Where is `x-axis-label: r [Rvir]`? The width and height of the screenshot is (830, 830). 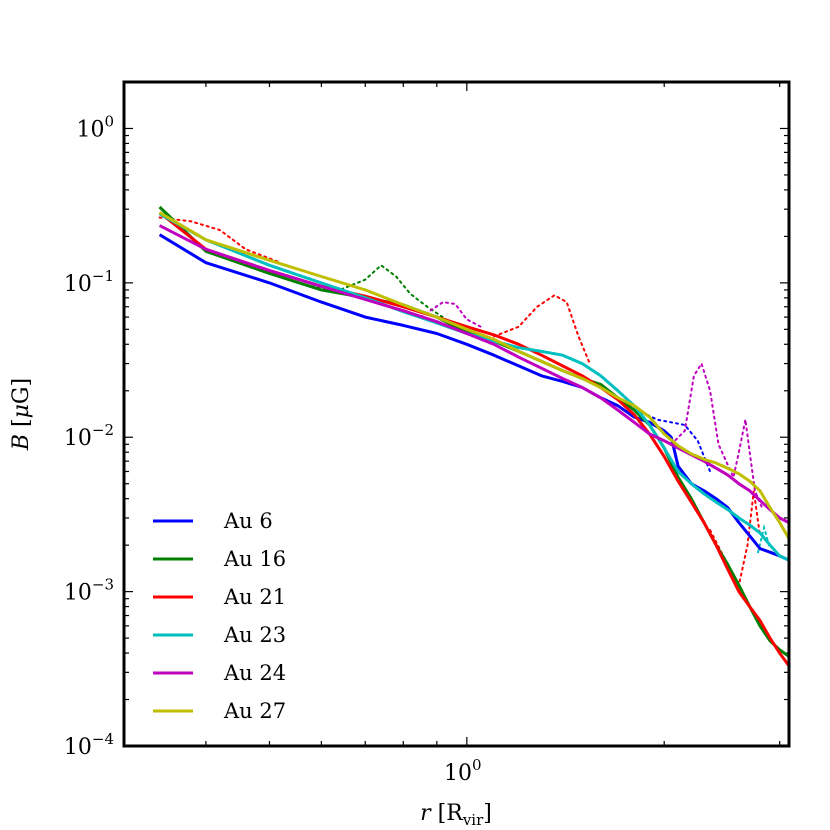
x-axis-label: r [Rvir] is located at coordinates (456, 815).